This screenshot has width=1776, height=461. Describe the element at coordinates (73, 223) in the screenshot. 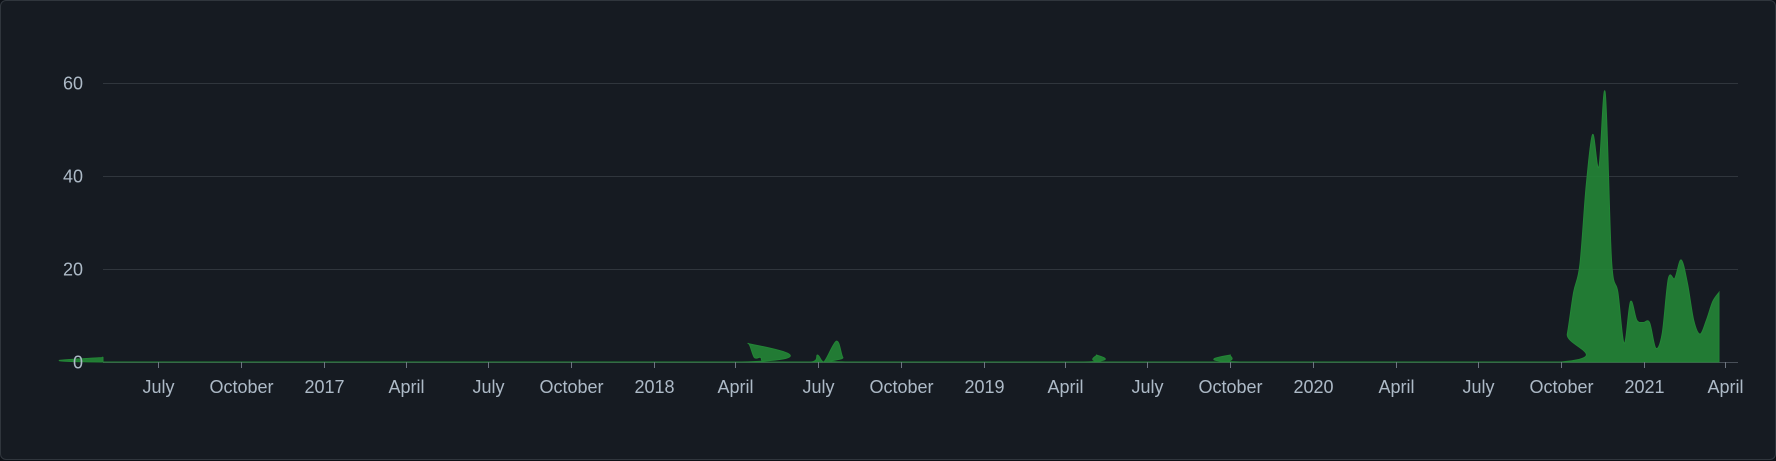

I see `y-axis: 0 20 40 60` at that location.